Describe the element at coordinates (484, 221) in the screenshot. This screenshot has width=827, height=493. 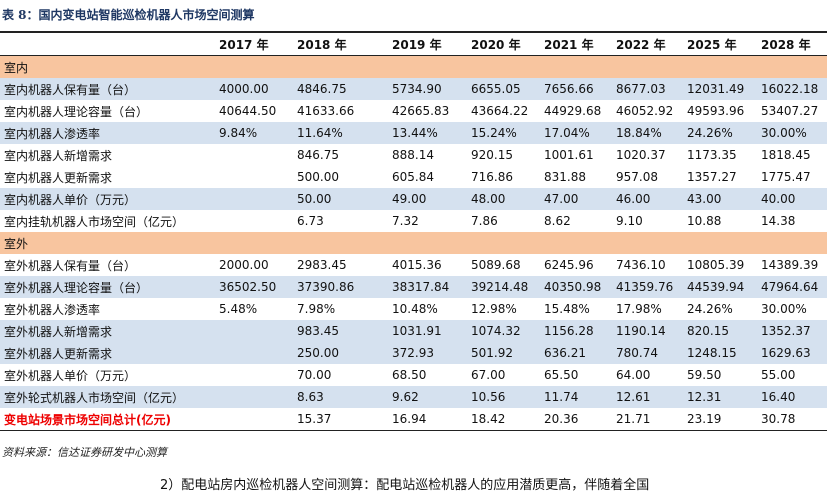
I see `cell: 7.86` at that location.